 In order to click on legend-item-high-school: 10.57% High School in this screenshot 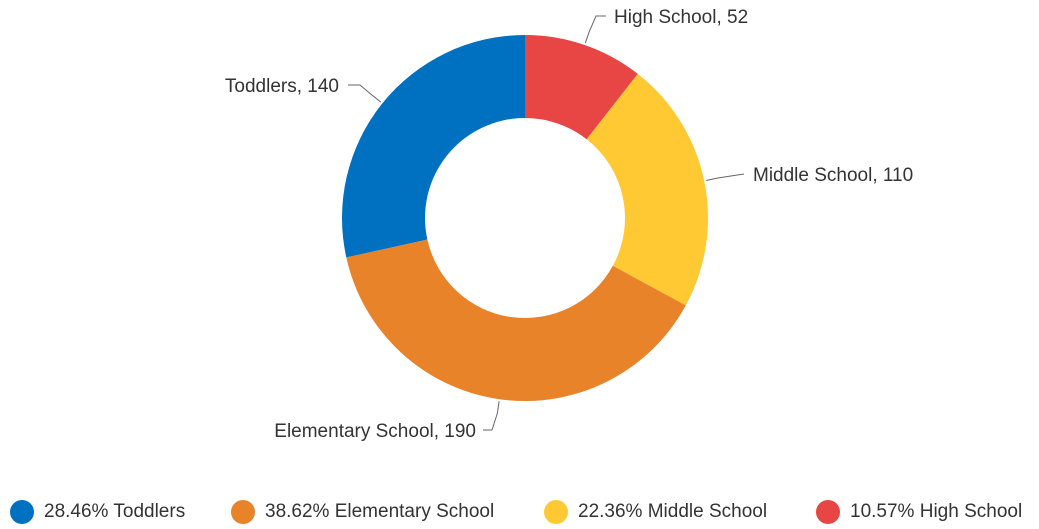, I will do `click(919, 512)`.